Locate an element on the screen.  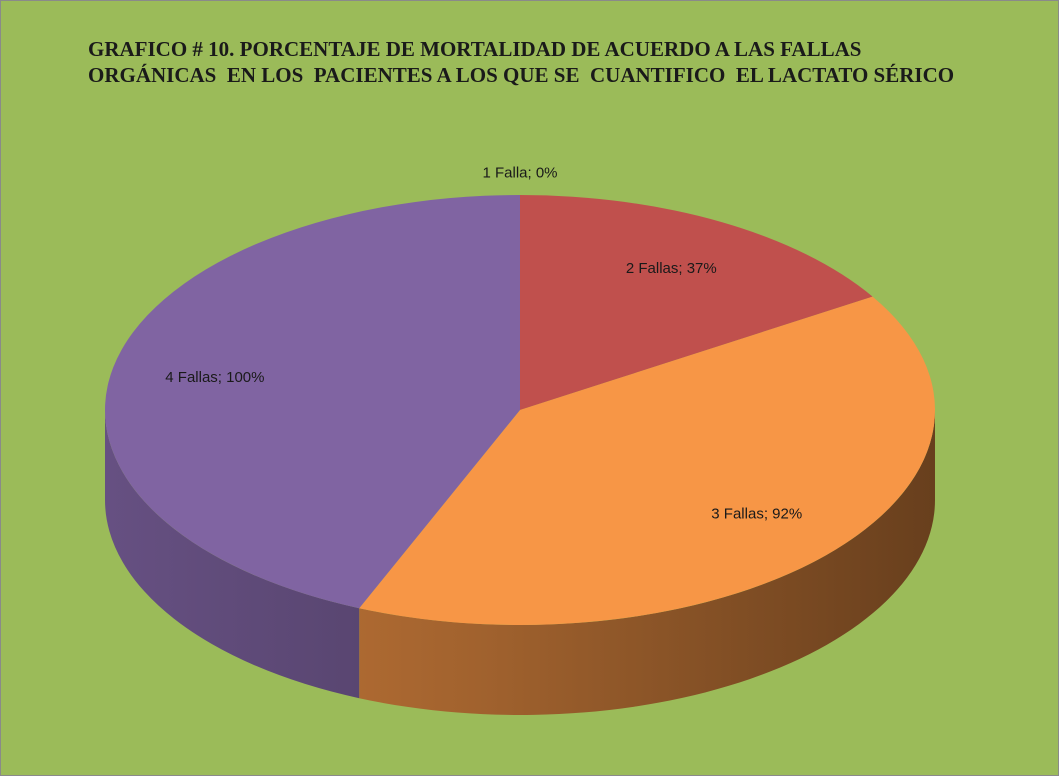
slice-top is located at coordinates (696, 302).